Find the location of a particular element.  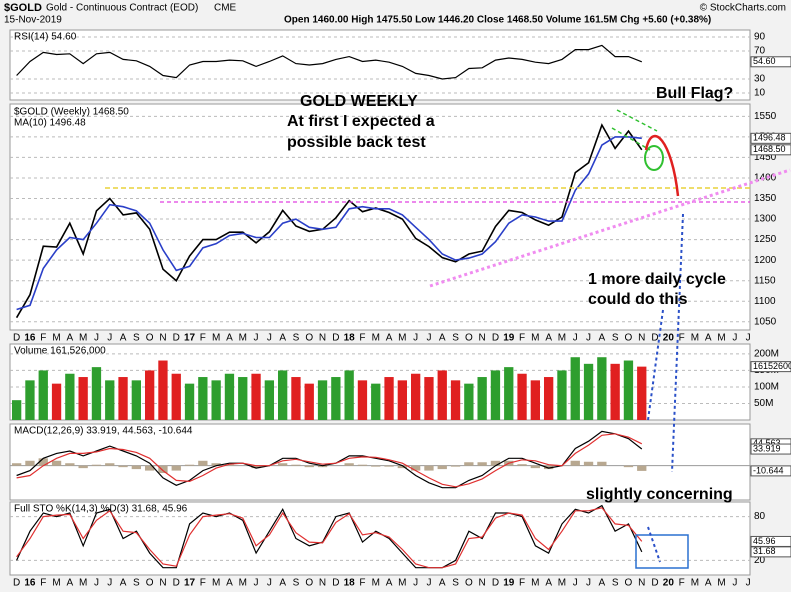

value-tag-label: -10.644 is located at coordinates (768, 470).